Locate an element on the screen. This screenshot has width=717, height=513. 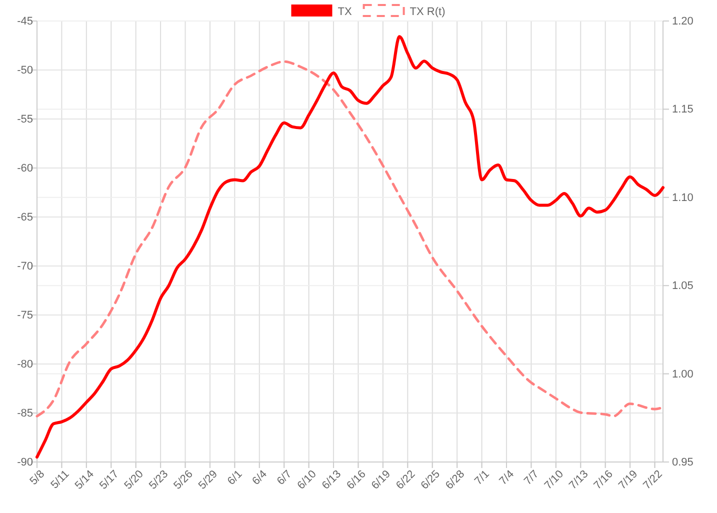
x-tick-label: 6/25 is located at coordinates (430, 480).